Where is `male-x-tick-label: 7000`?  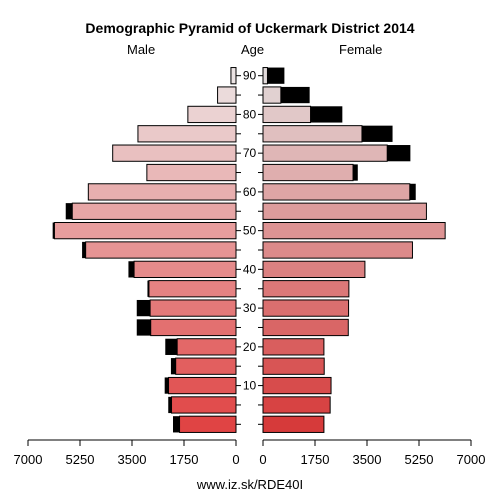
male-x-tick-label: 7000 is located at coordinates (28, 459).